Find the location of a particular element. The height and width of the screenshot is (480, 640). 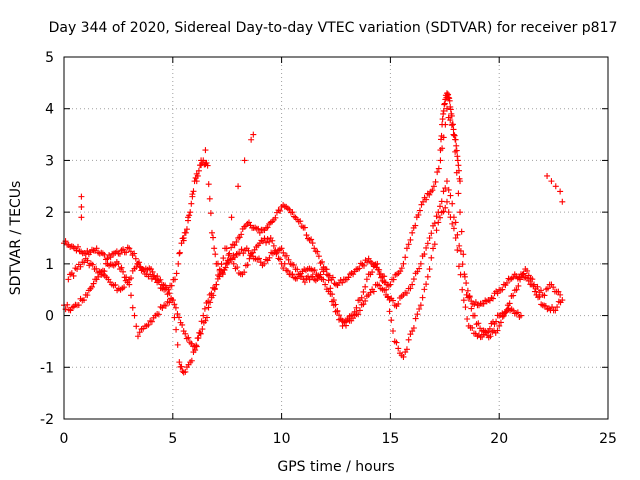

y-tick-label-5: 5 is located at coordinates (49, 58).